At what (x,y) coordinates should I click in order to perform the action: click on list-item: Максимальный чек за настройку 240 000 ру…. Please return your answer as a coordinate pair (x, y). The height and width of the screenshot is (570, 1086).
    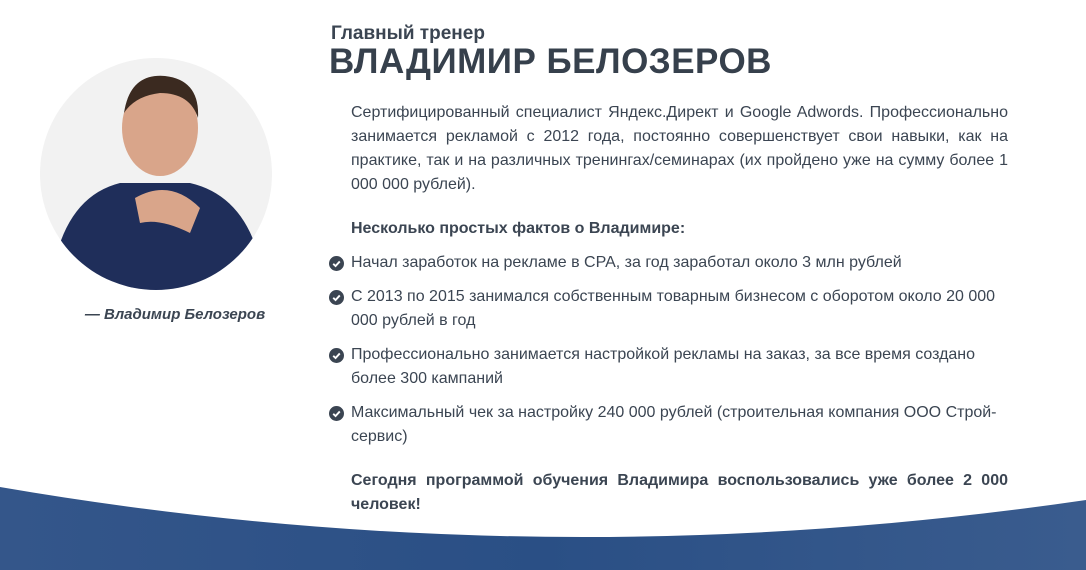
    Looking at the image, I should click on (668, 425).